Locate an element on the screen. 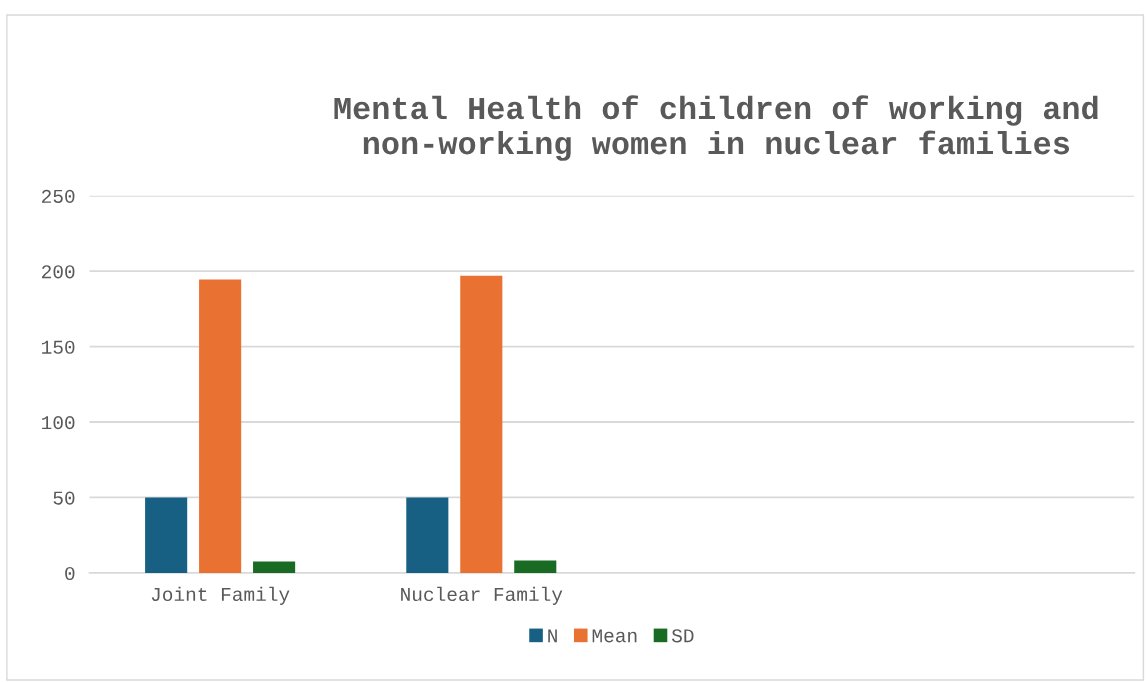 The height and width of the screenshot is (682, 1148). y-tick-label: 250 is located at coordinates (58, 196).